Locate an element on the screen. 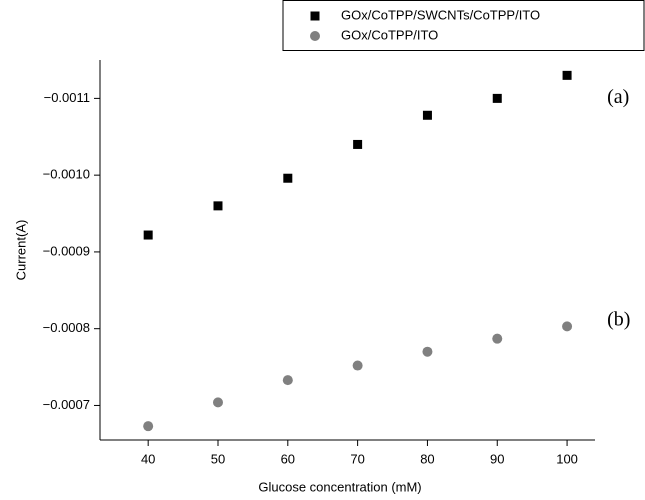  x-tick-label: 60 is located at coordinates (288, 458).